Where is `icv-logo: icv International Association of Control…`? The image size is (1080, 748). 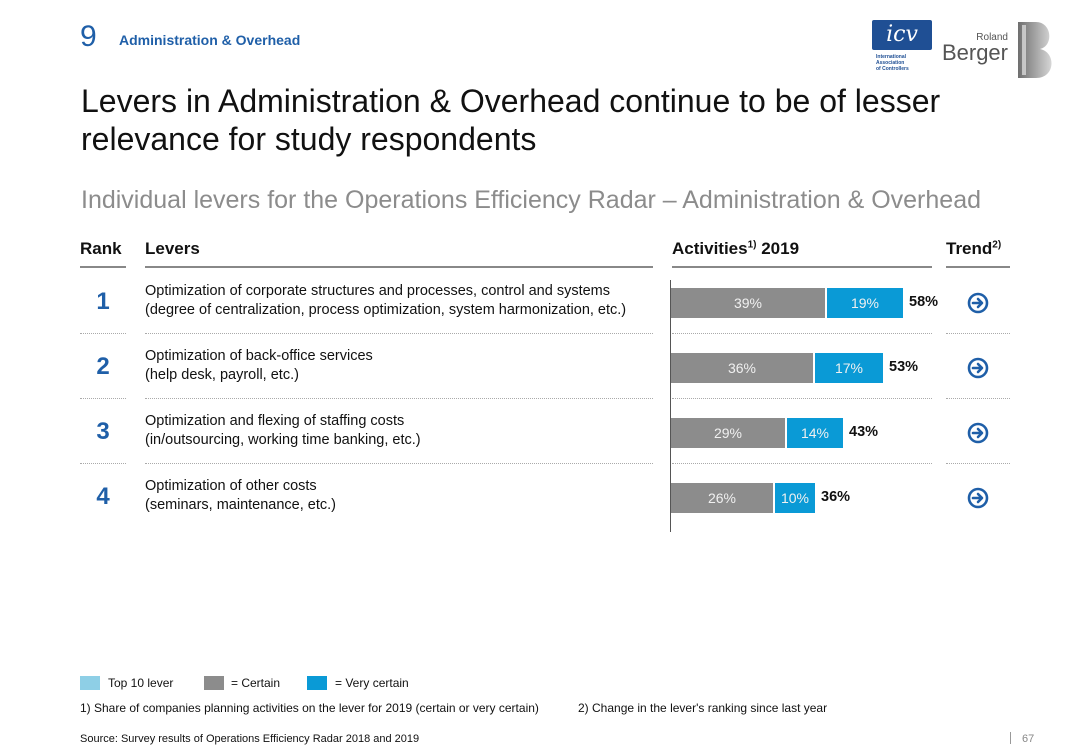 icv-logo: icv International Association of Control… is located at coordinates (902, 47).